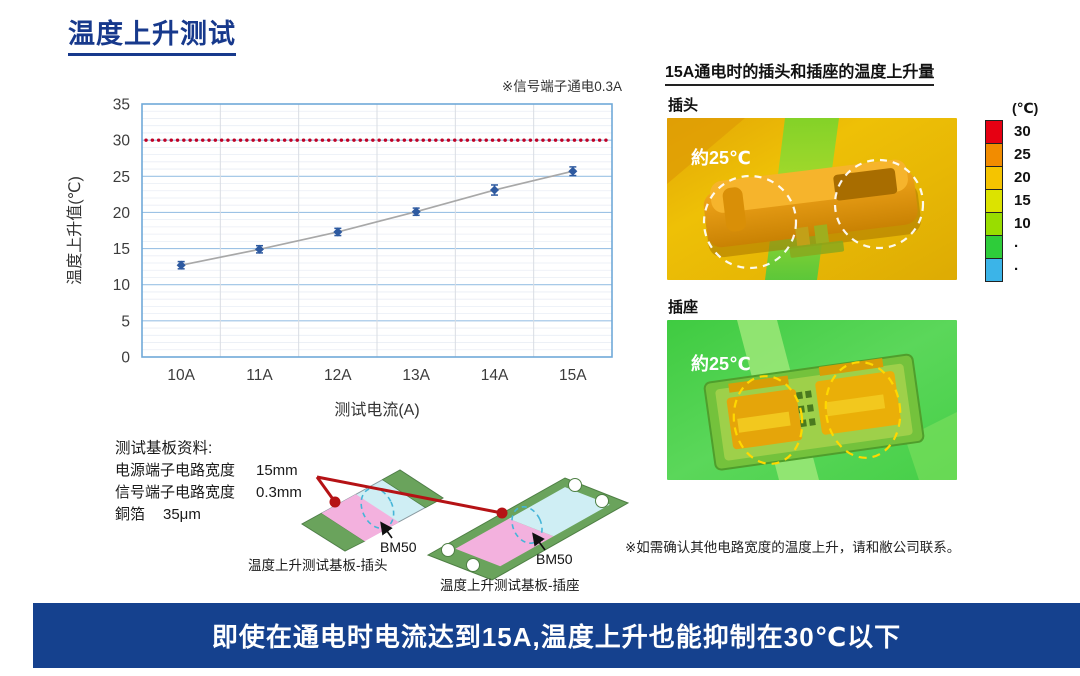 The height and width of the screenshot is (676, 1080). I want to click on socket-image-label: 插座, so click(683, 307).